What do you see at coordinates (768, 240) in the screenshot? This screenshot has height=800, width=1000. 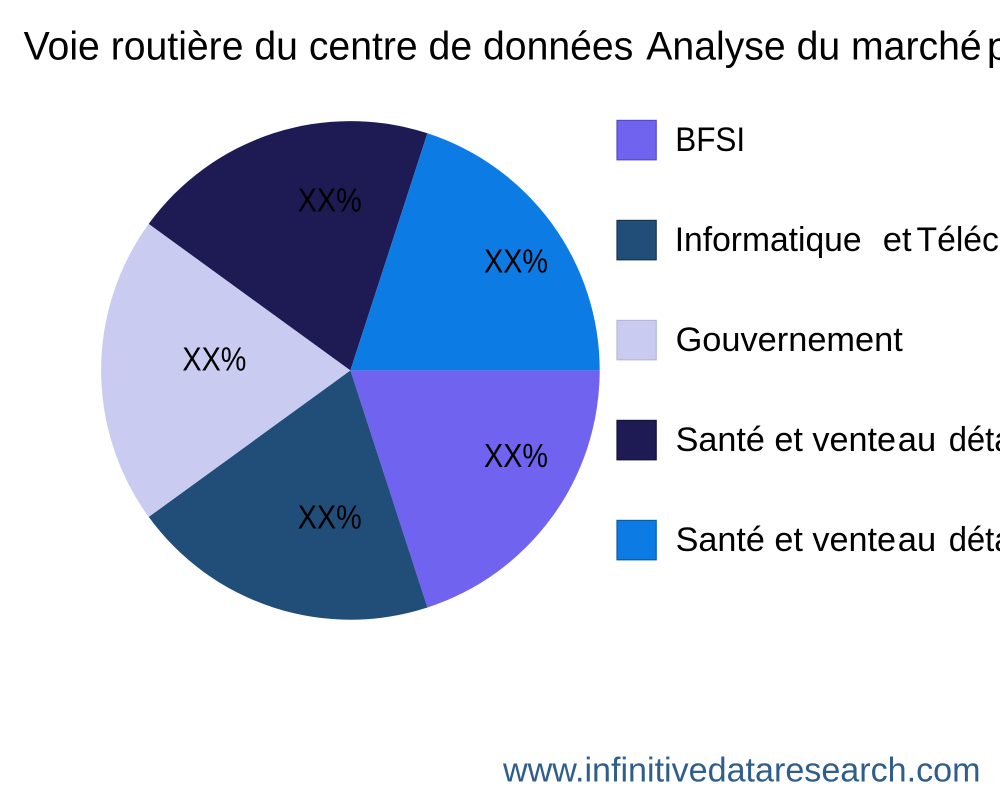 I see `svg-text: Informatique` at bounding box center [768, 240].